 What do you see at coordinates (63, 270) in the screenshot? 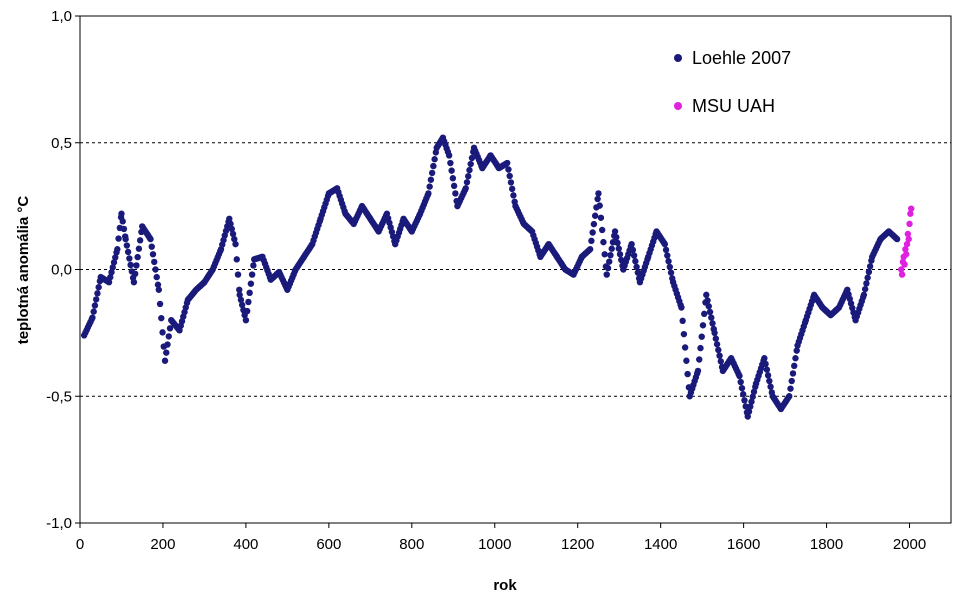
I see `y-axis-ticks: -1,0 -0,5 0,0 0,5 1,0` at bounding box center [63, 270].